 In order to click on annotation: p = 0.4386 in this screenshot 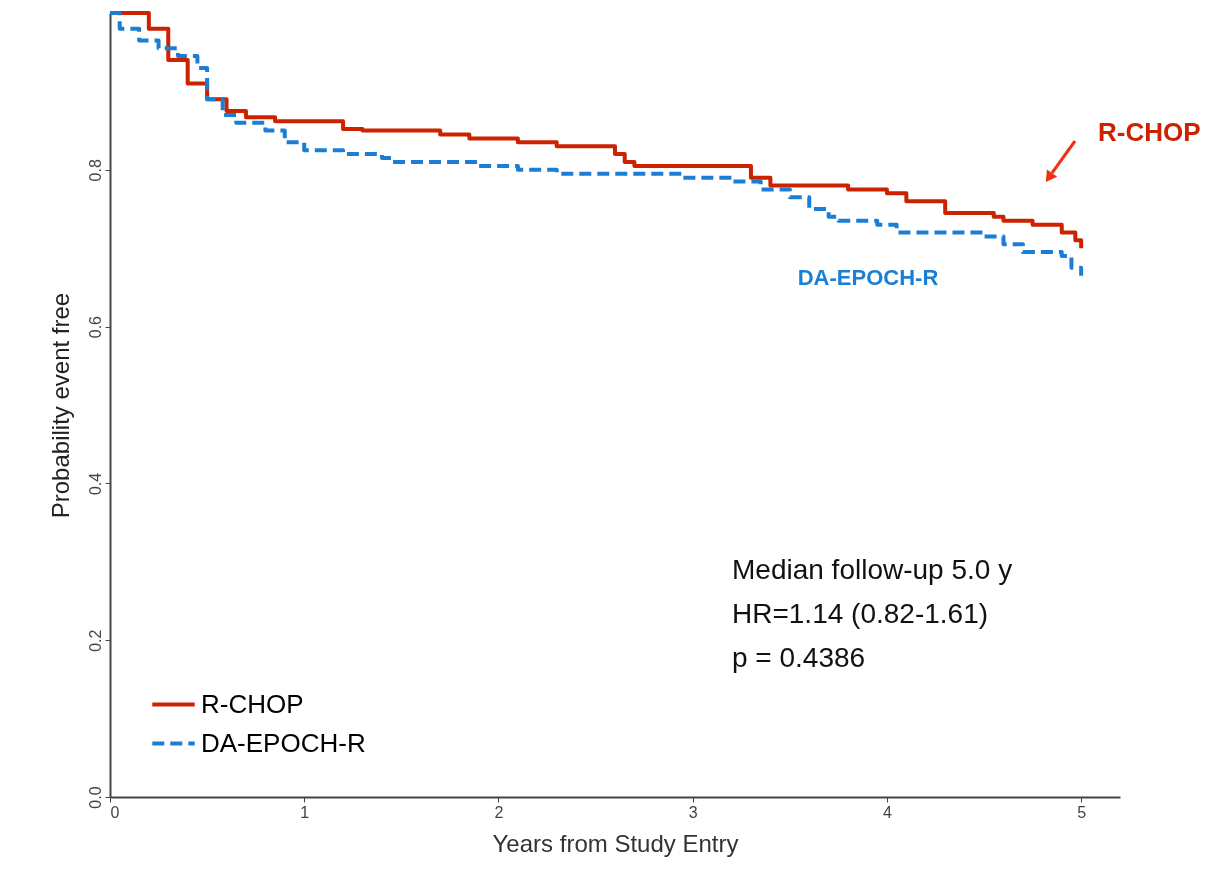, I will do `click(799, 657)`.